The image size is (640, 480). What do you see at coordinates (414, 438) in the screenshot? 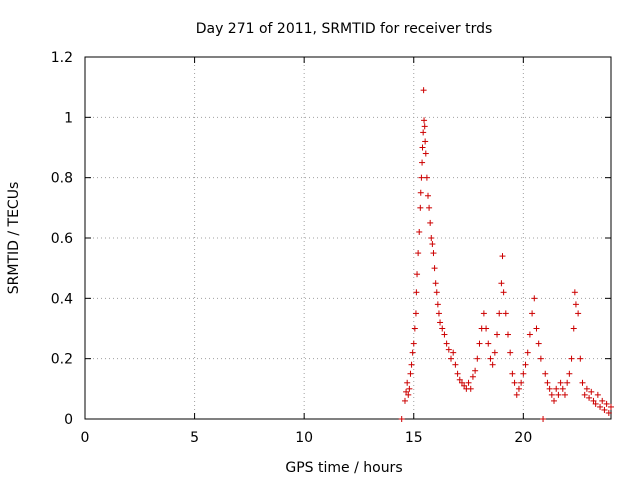
I see `x-tick-label: 15` at bounding box center [414, 438].